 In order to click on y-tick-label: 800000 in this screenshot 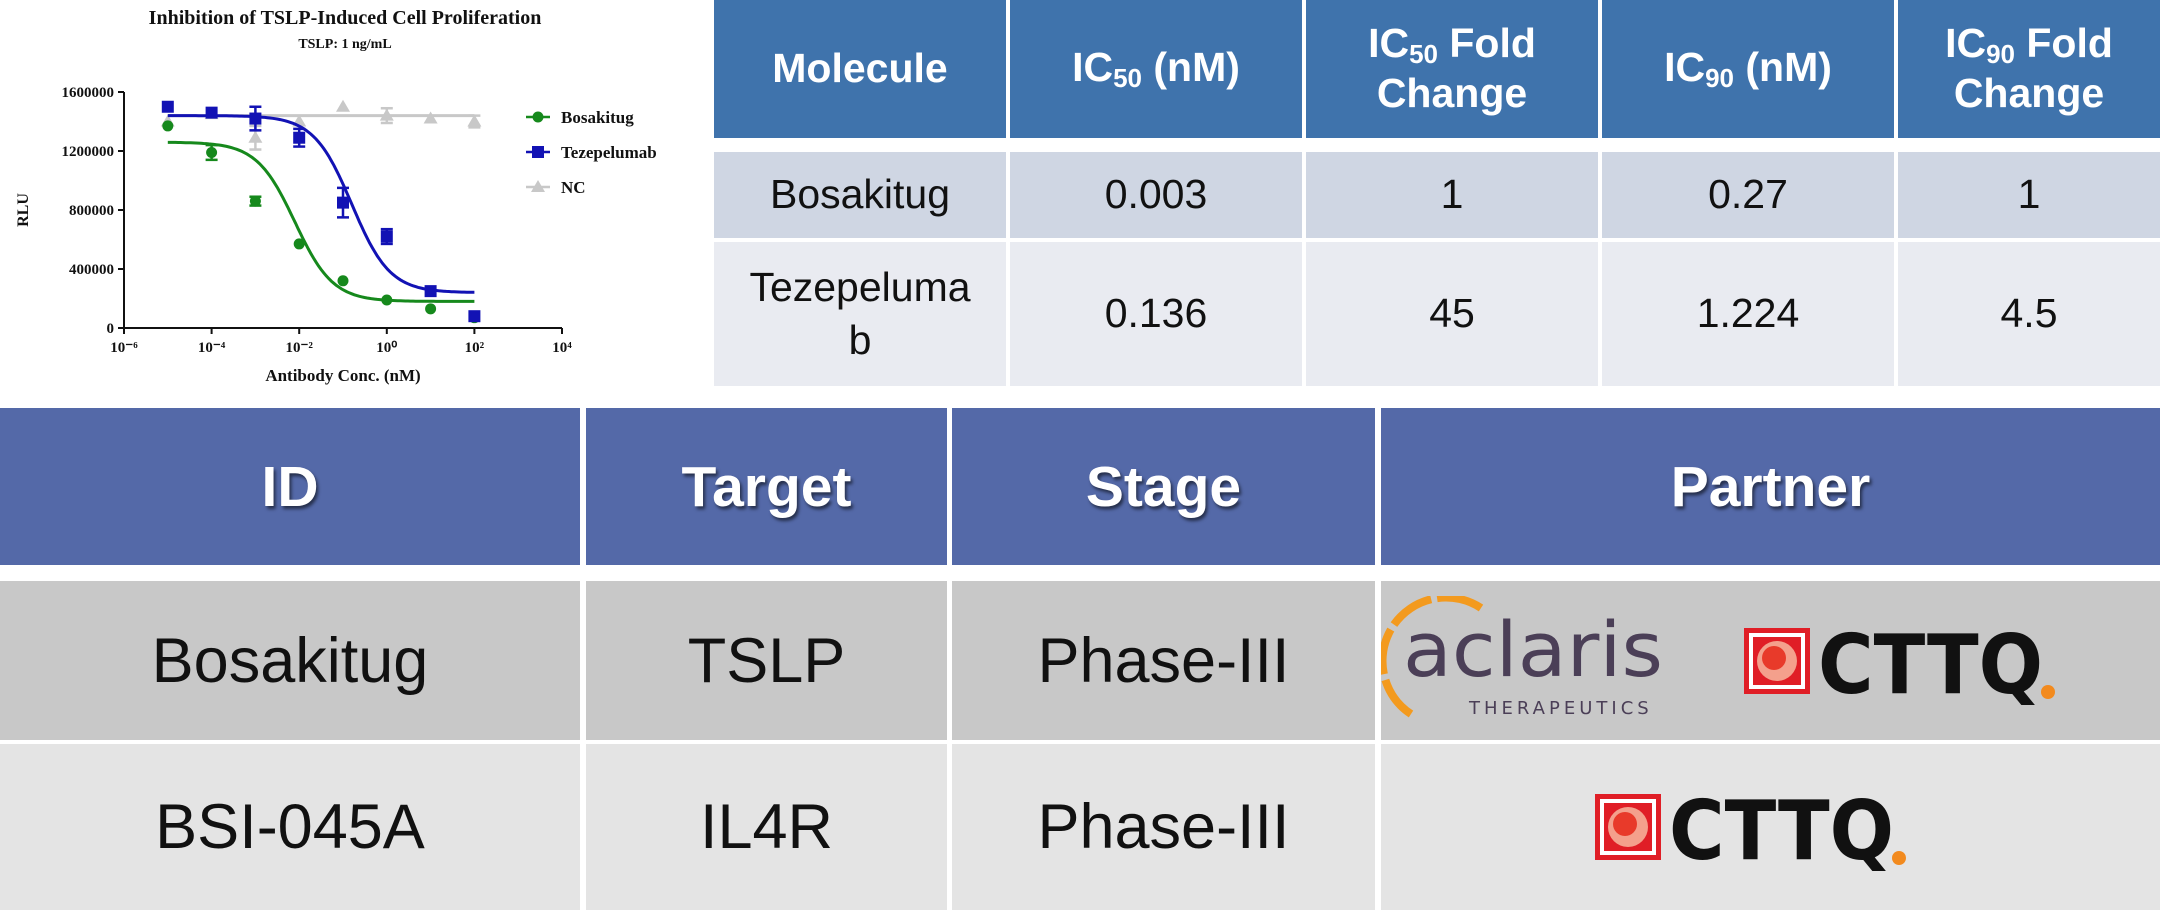, I will do `click(91, 211)`.